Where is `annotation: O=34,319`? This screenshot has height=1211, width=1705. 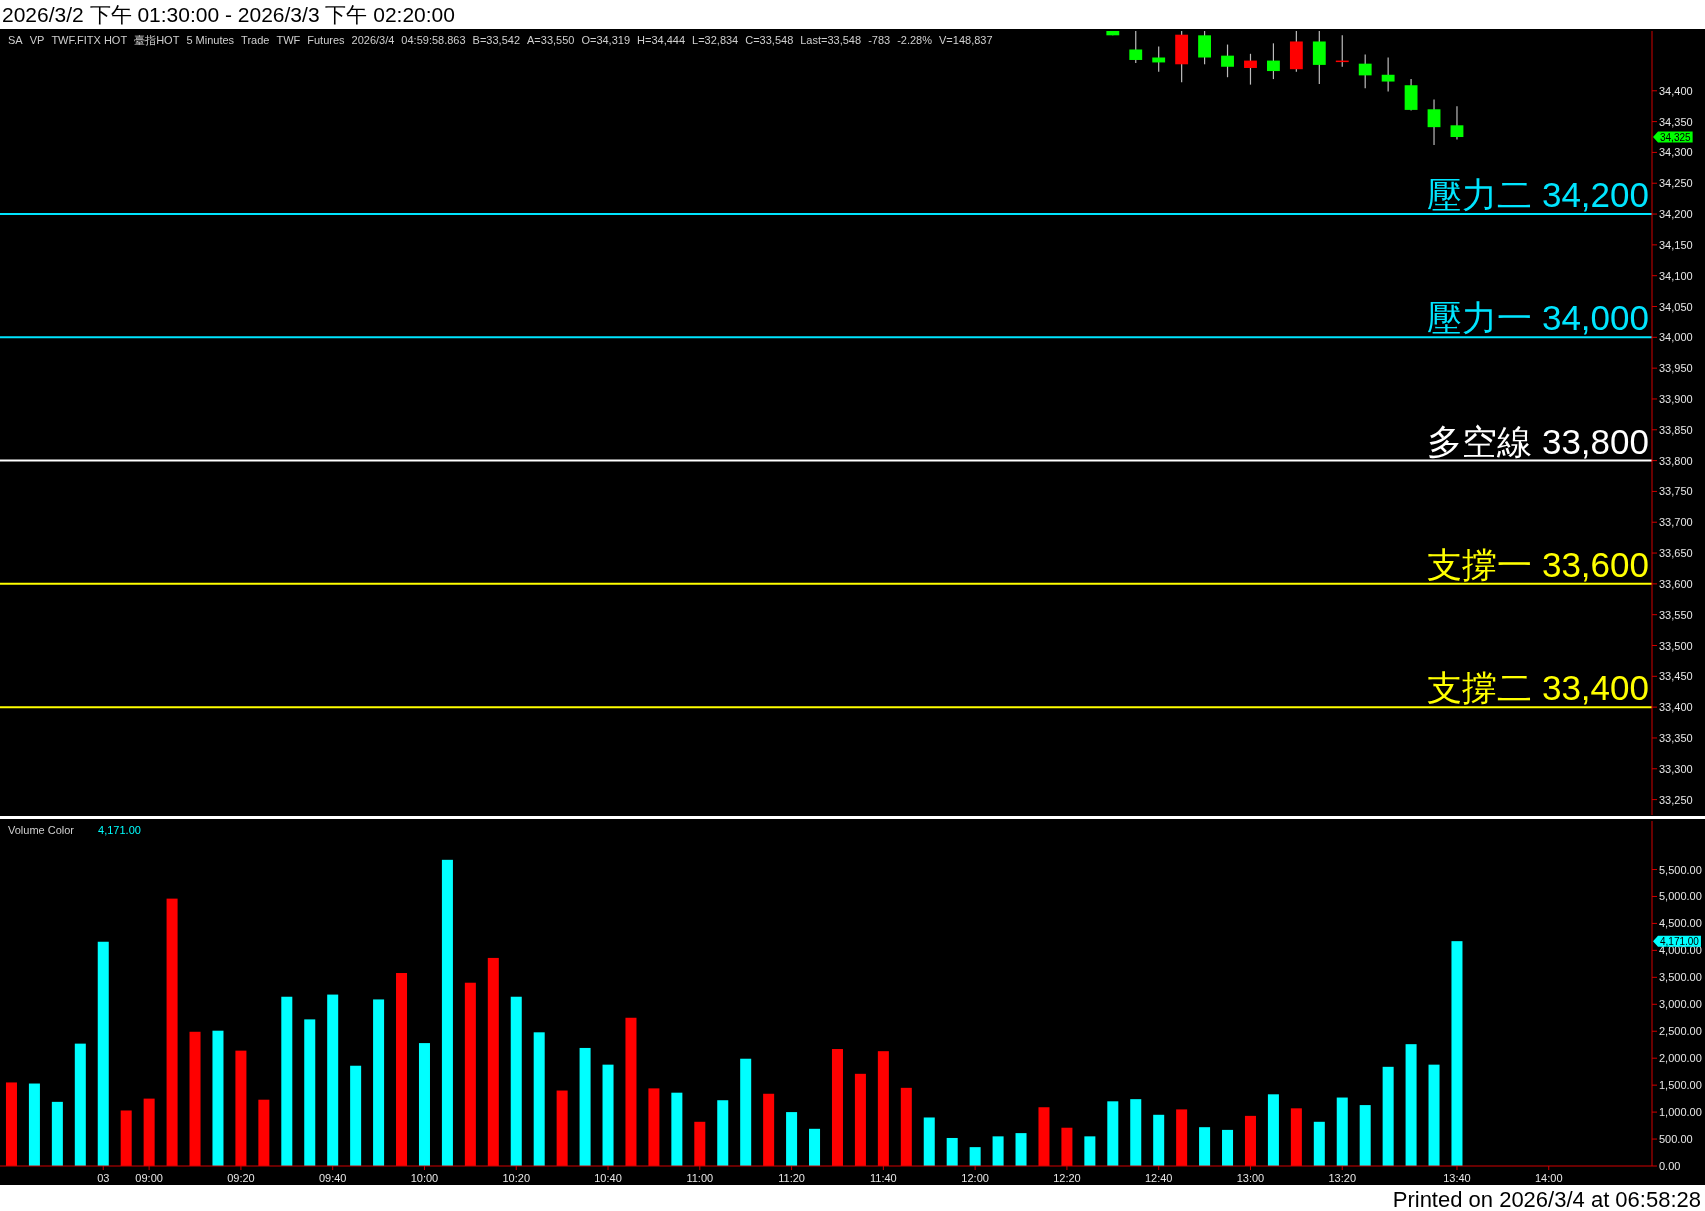
annotation: O=34,319 is located at coordinates (606, 40).